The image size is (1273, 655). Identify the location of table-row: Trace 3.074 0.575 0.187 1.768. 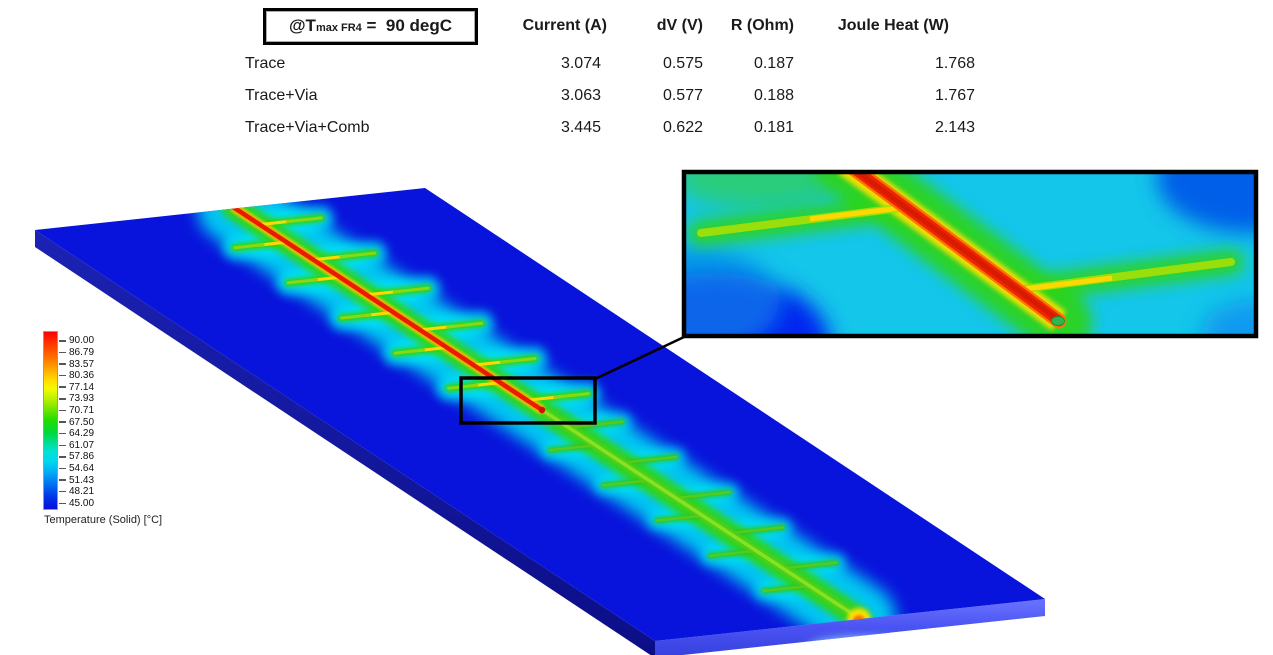
(615, 64).